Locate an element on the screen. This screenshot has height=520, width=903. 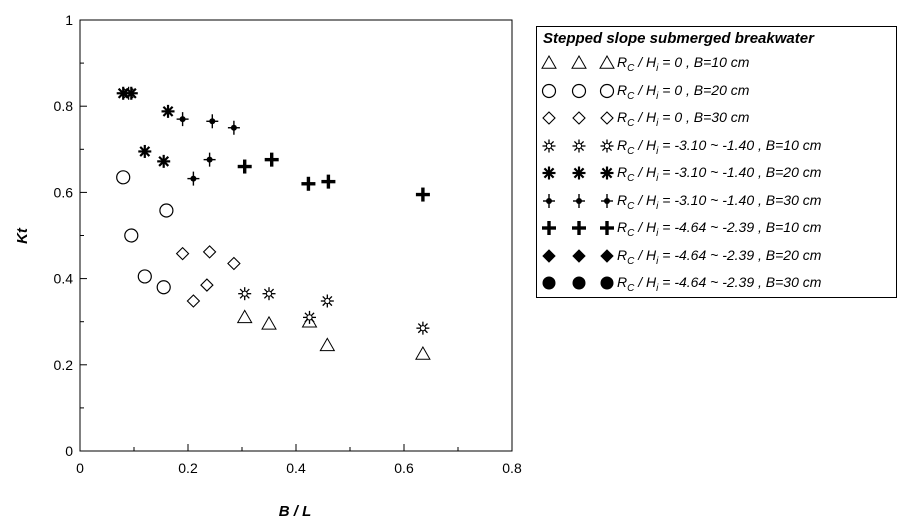
y-tick-label: 1 is located at coordinates (69, 20).